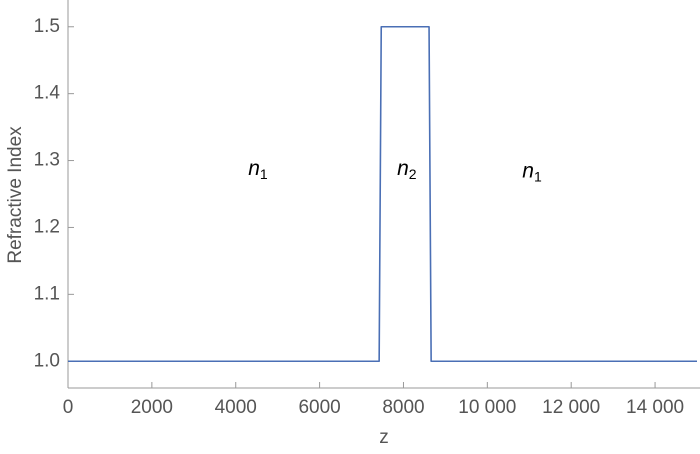  Describe the element at coordinates (236, 407) in the screenshot. I see `x-tick-label: 4000` at that location.